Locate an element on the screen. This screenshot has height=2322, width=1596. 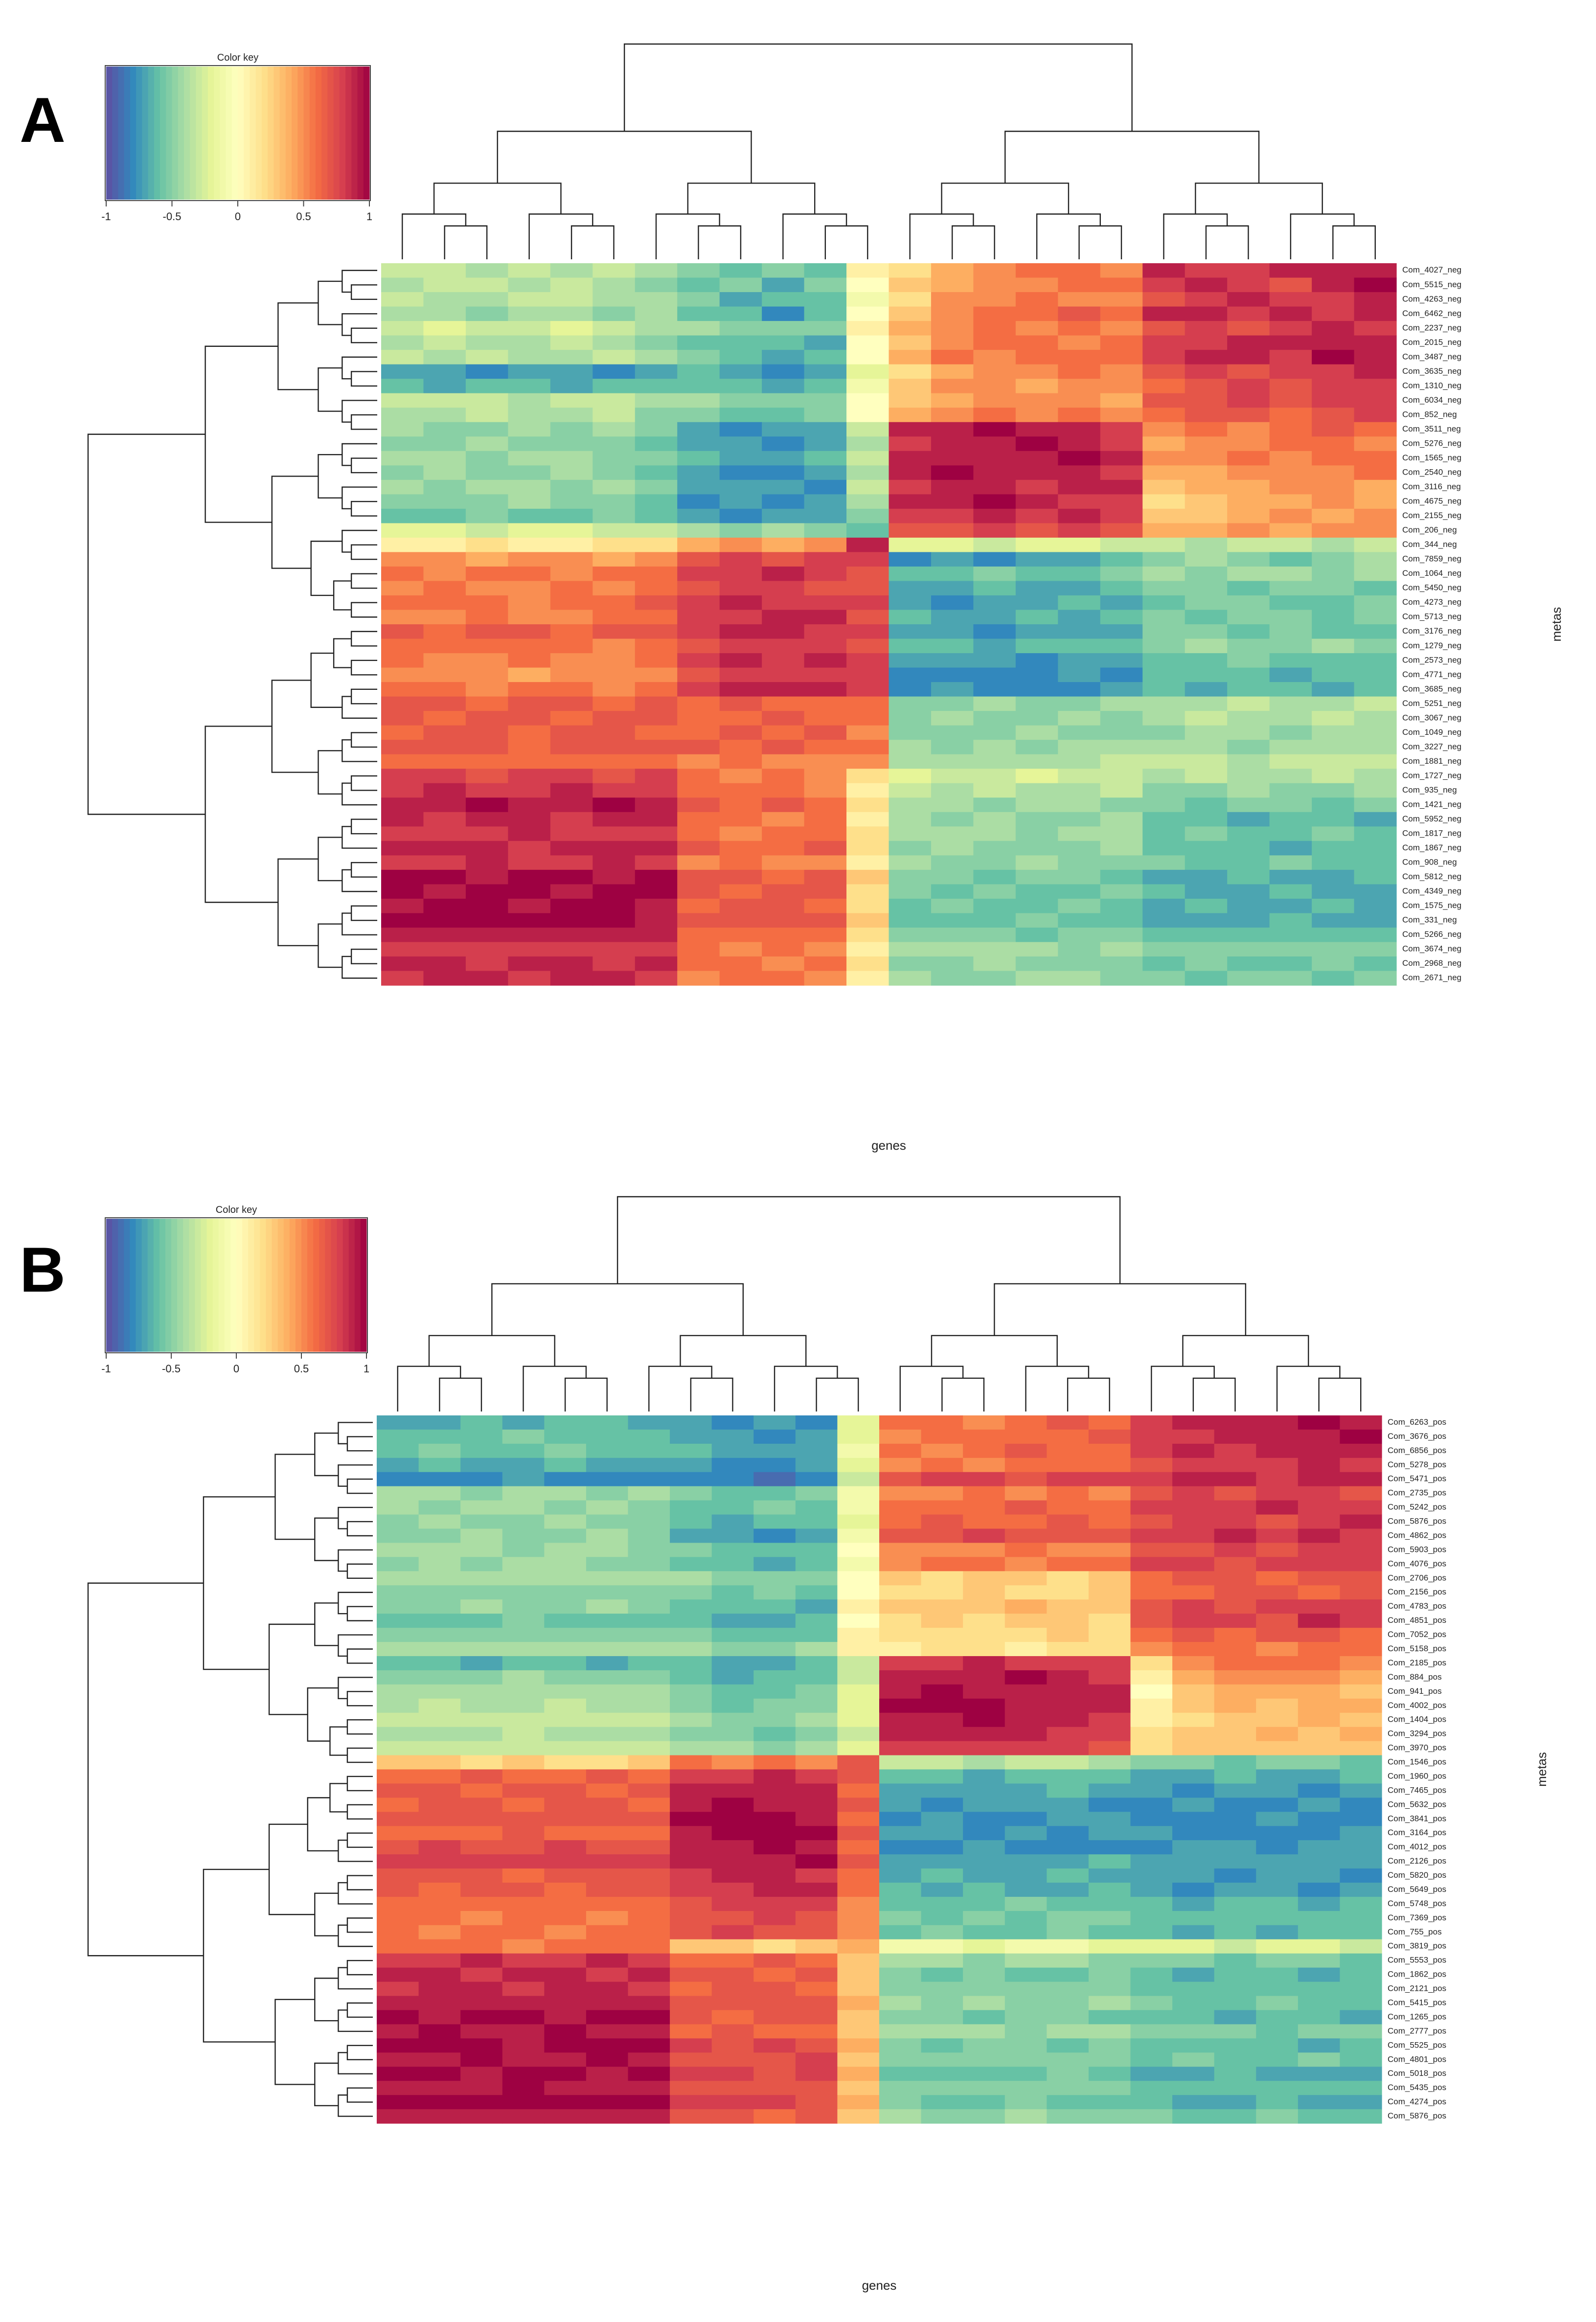
row-label: Com_852_neg is located at coordinates (1429, 414).